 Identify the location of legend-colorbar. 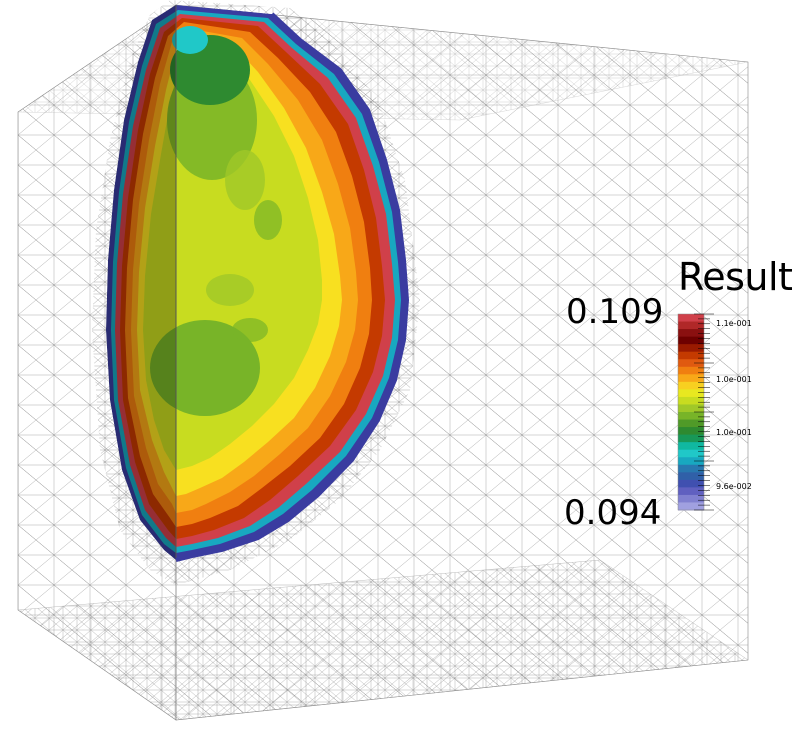
(695, 412).